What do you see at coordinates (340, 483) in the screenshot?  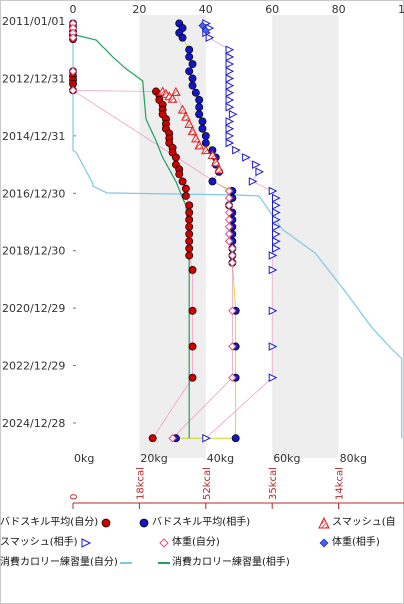 I see `calorie-tick-label: 14kcal` at bounding box center [340, 483].